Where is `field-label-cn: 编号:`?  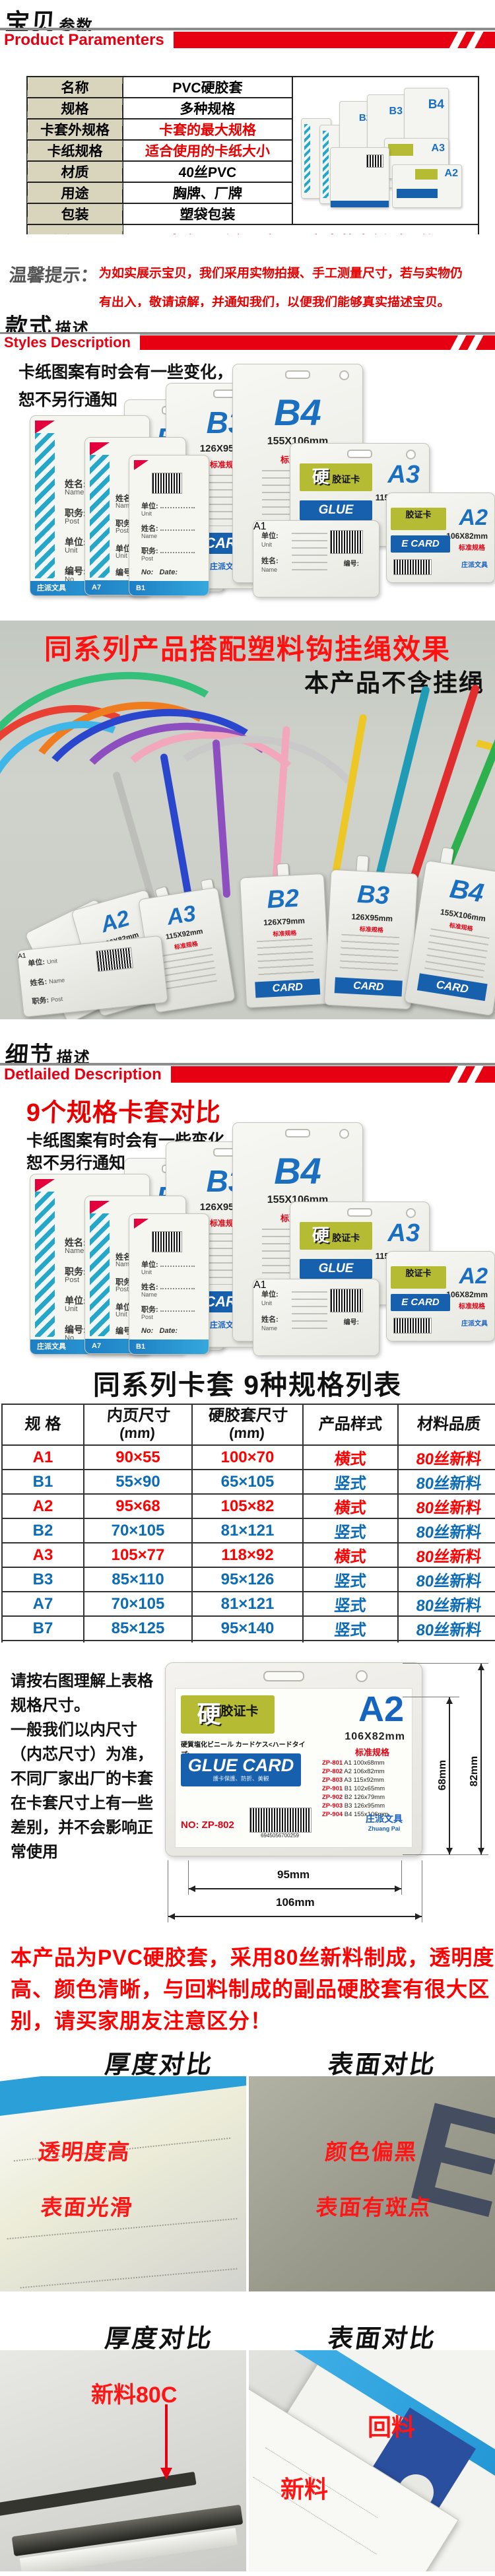
field-label-cn: 编号: is located at coordinates (75, 1329).